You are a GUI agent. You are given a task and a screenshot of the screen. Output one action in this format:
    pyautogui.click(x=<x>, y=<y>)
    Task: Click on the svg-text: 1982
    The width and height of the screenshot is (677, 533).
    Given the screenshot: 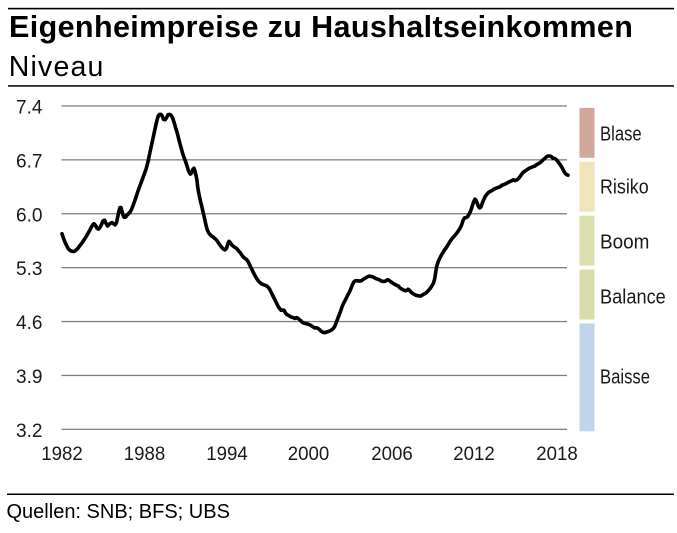 What is the action you would take?
    pyautogui.click(x=62, y=454)
    